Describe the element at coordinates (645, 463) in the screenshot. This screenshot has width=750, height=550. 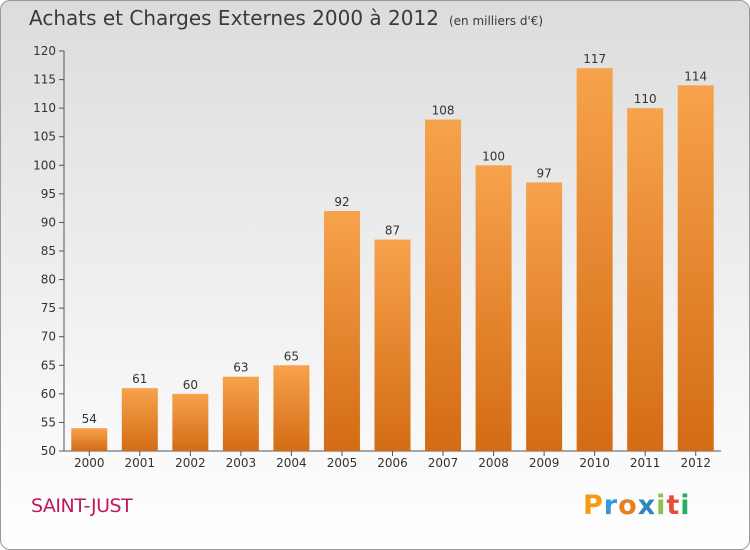
I see `x-tick-label: 2011` at that location.